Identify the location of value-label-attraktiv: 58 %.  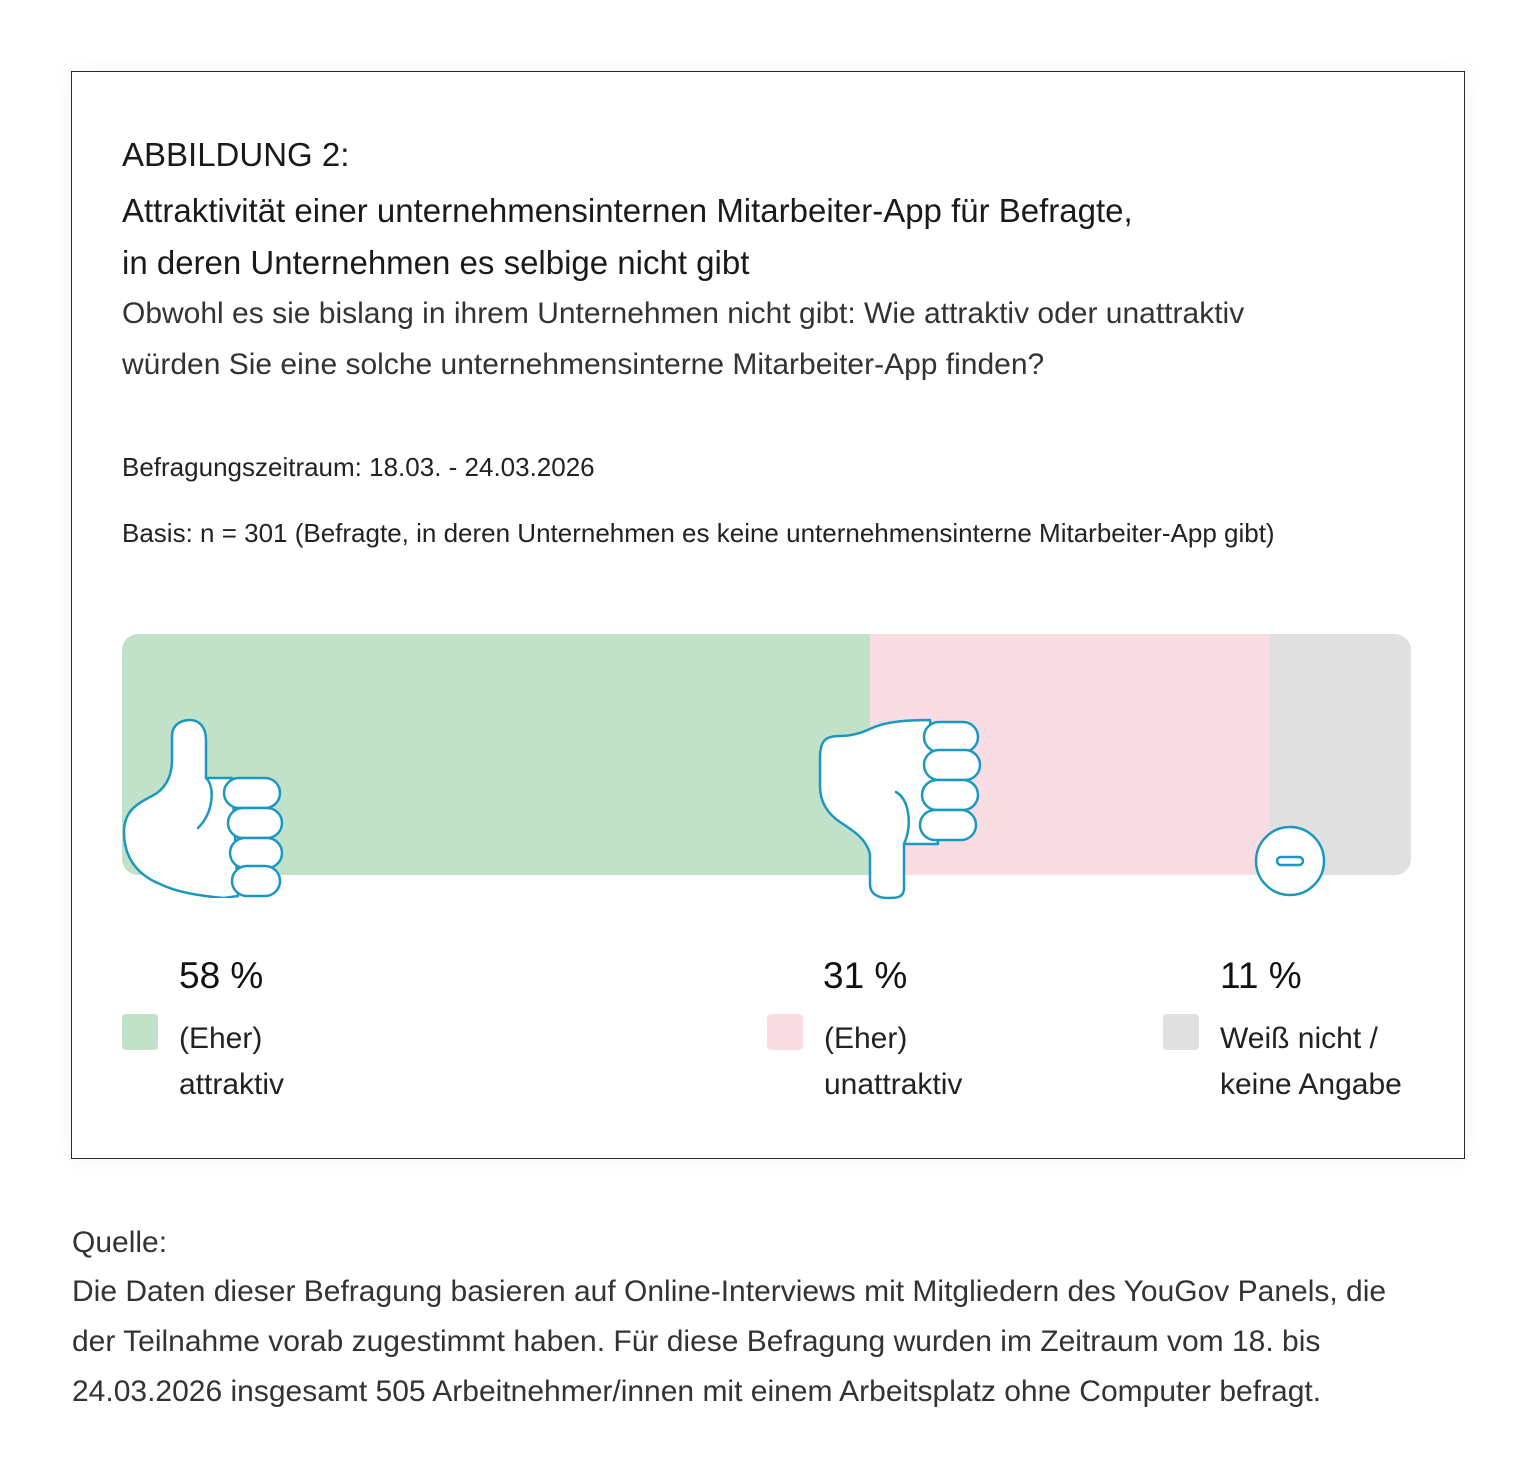
(221, 975).